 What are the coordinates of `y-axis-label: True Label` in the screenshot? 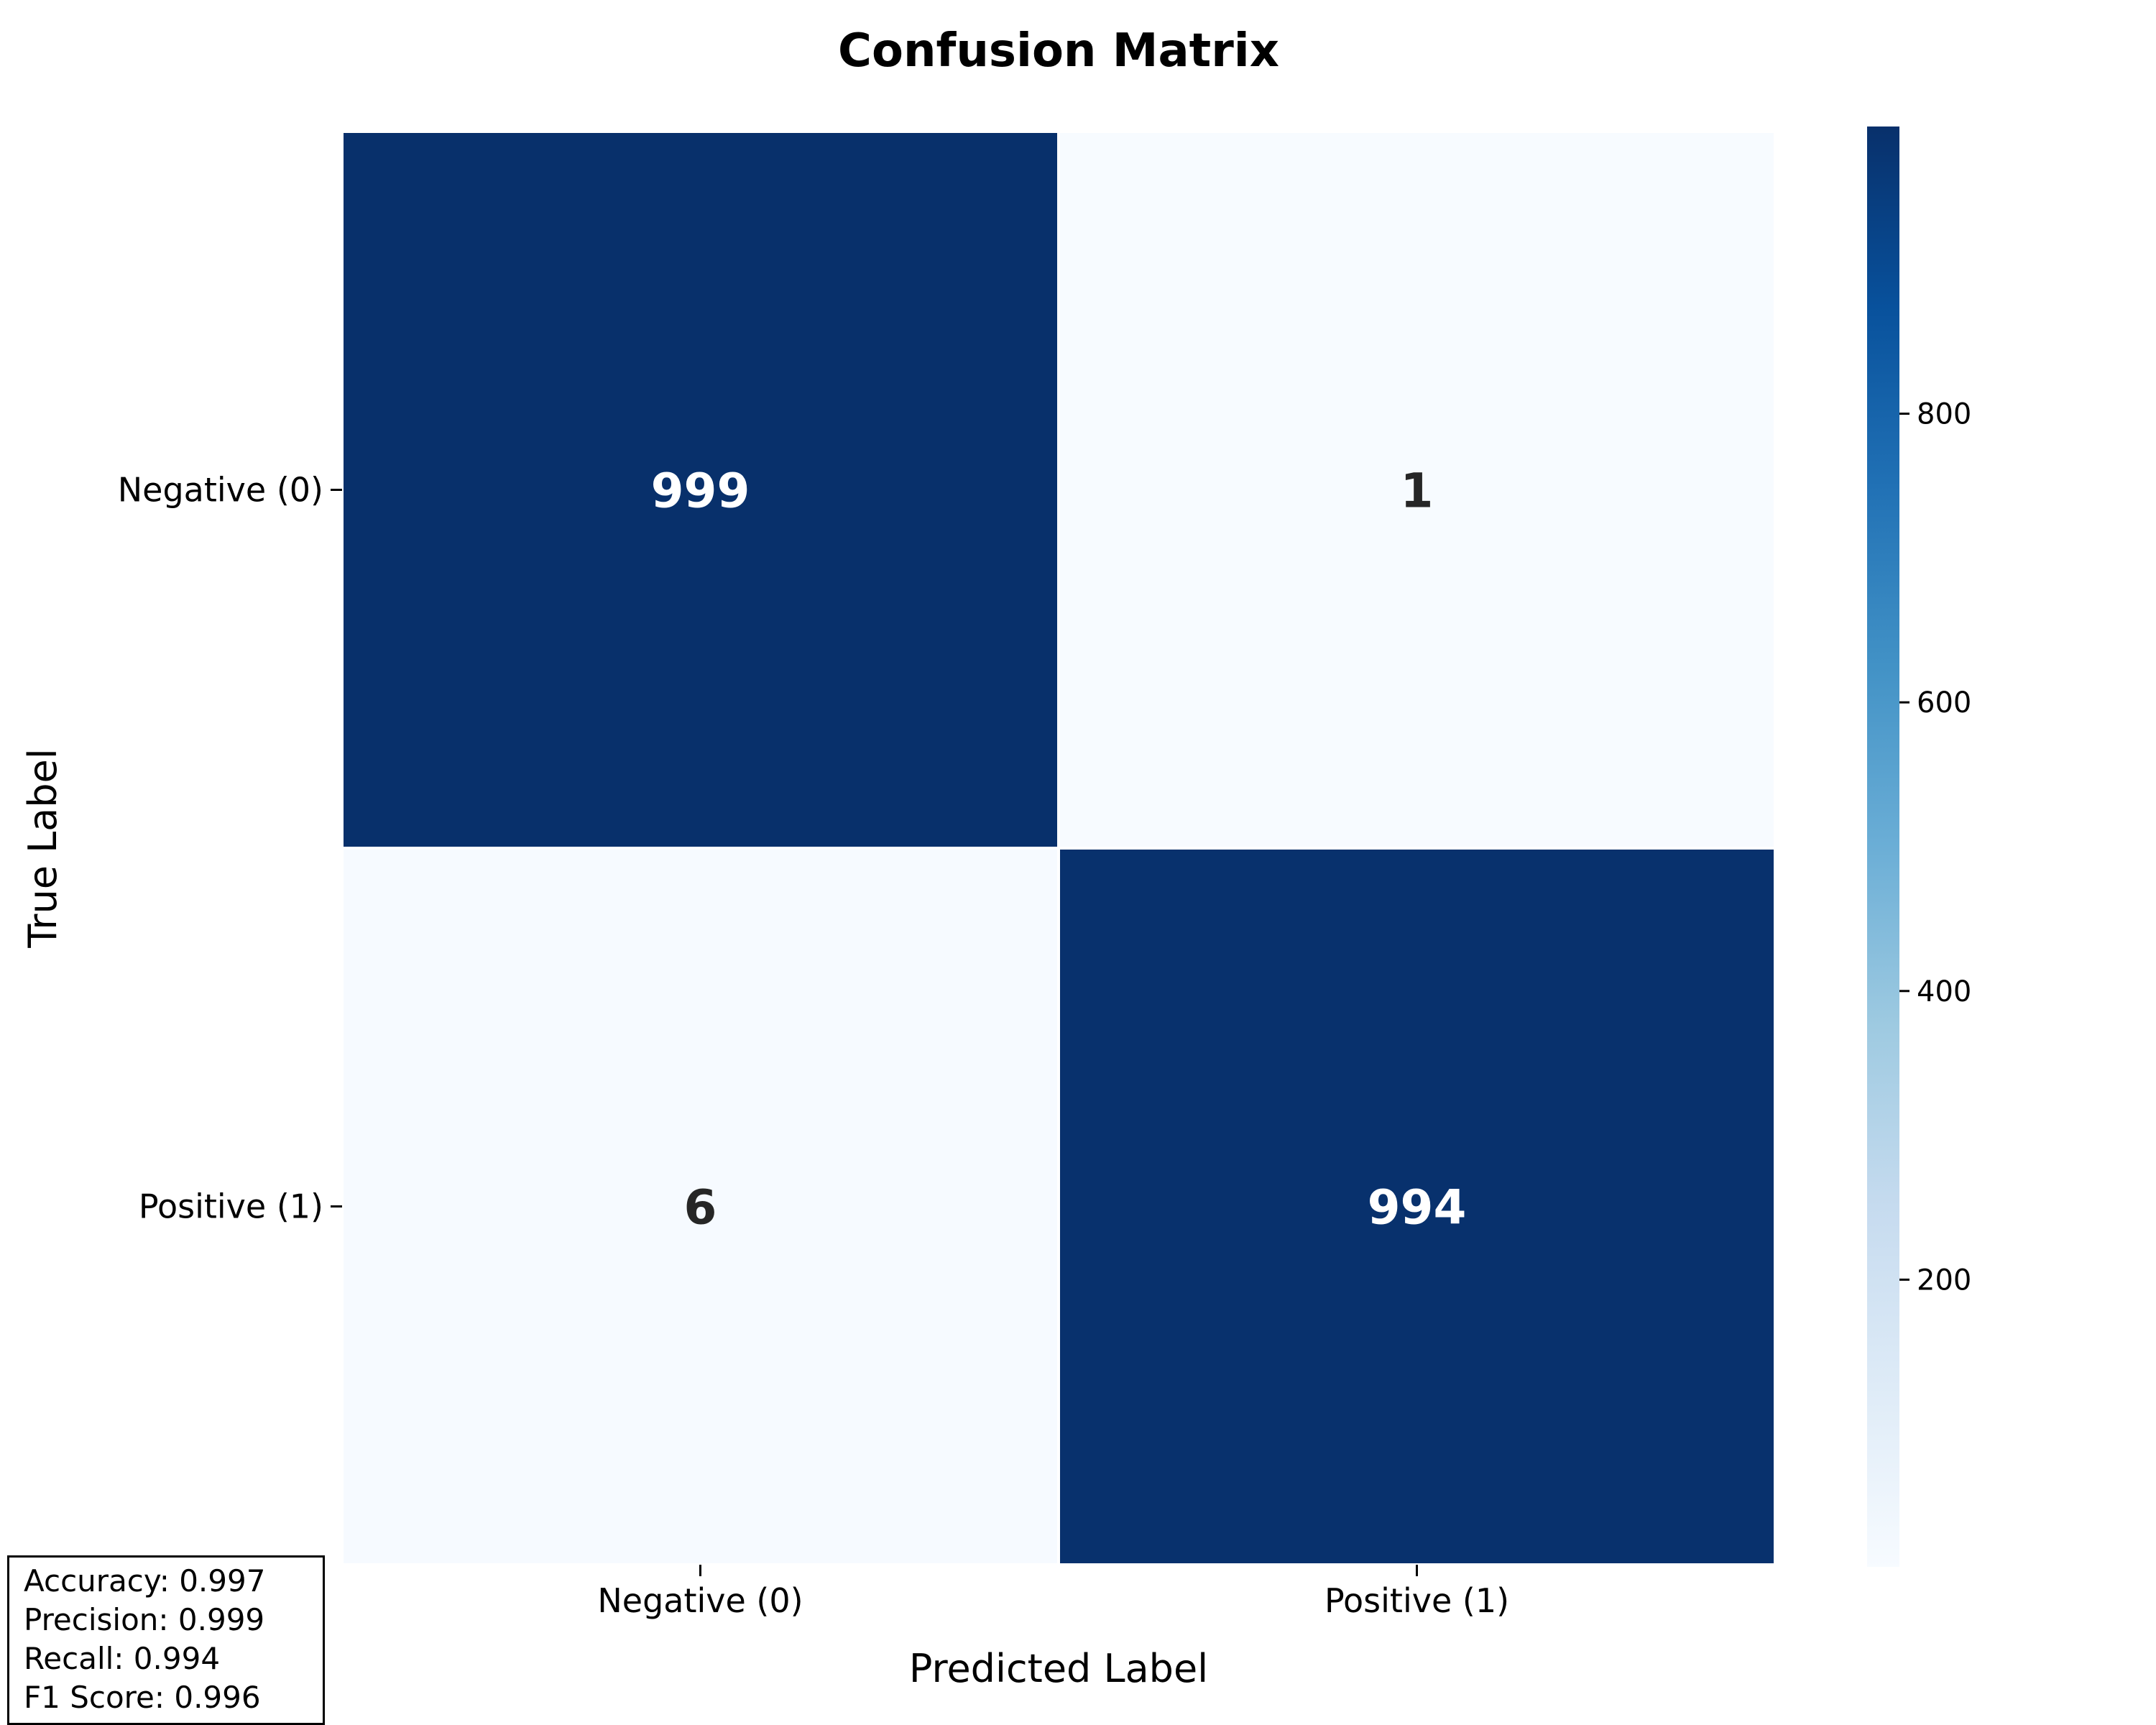 It's located at (42, 848).